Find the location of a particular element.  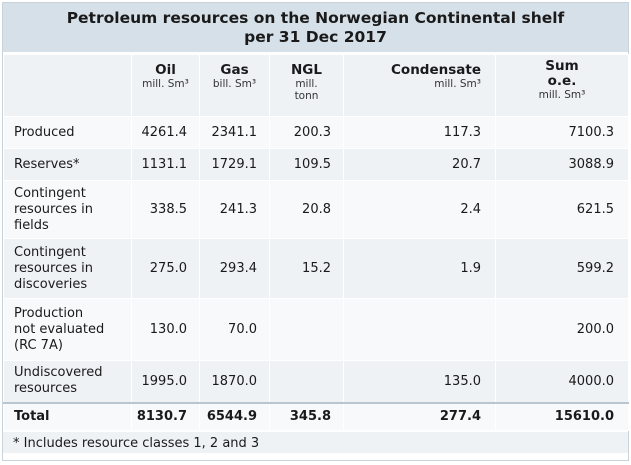

cell-gas: 70.0 is located at coordinates (234, 329).